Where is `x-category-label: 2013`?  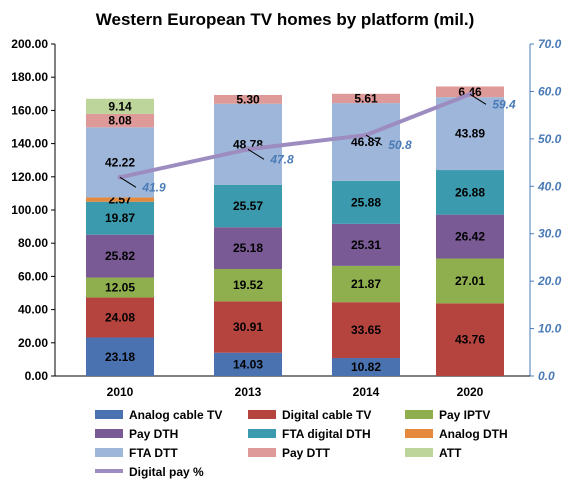 x-category-label: 2013 is located at coordinates (248, 392).